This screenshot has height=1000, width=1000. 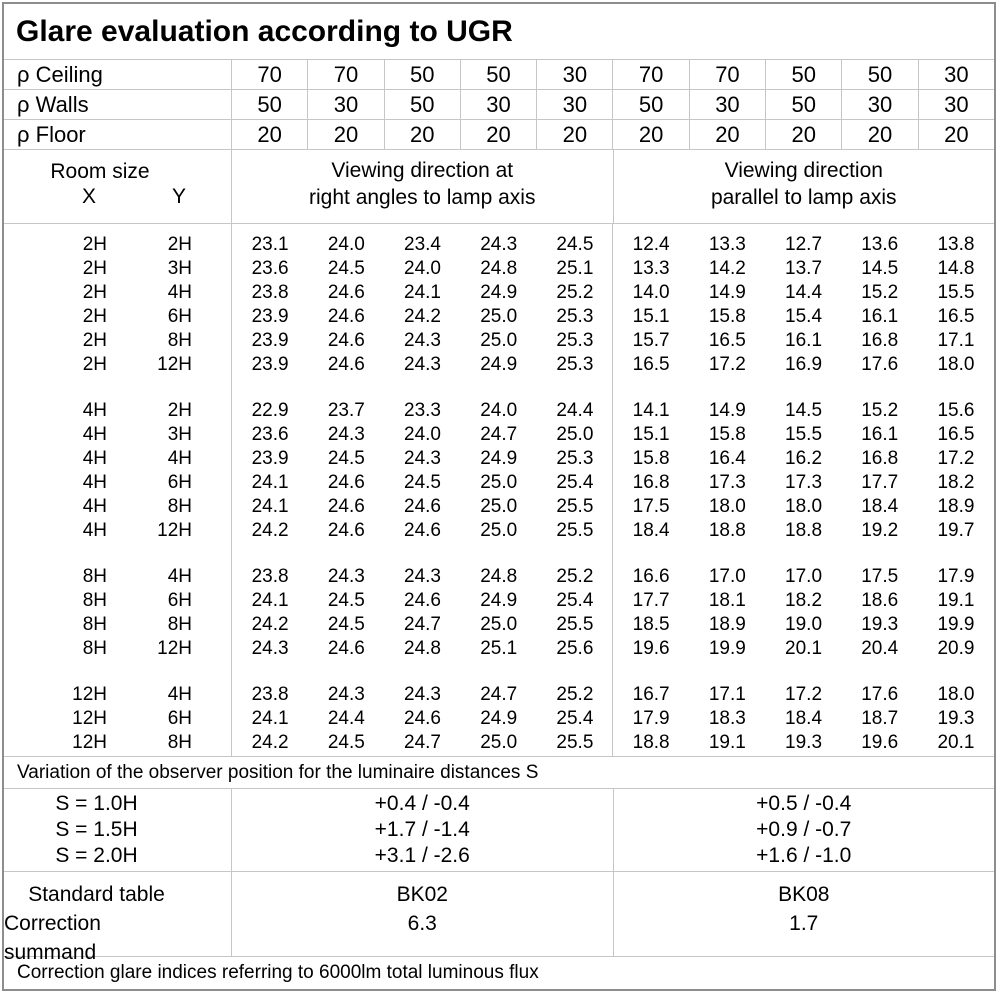 What do you see at coordinates (100, 171) in the screenshot?
I see `room-size-label: Room size` at bounding box center [100, 171].